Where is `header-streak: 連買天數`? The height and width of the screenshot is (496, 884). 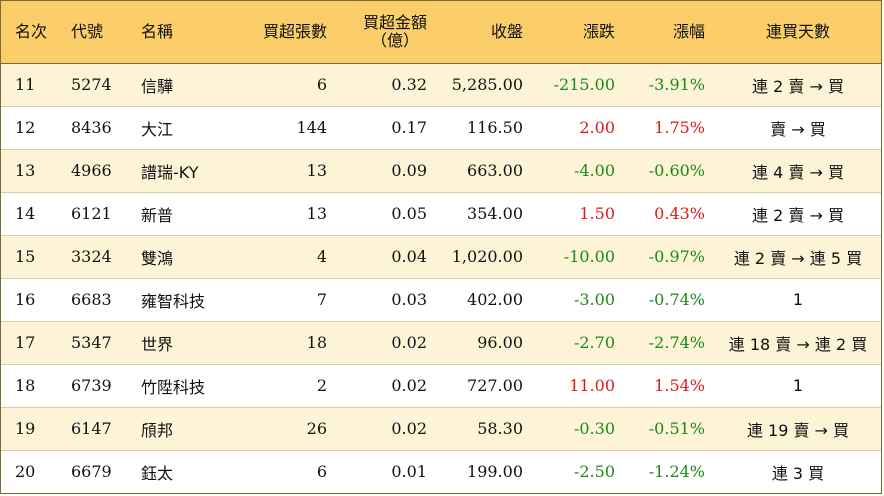
header-streak: 連買天數 is located at coordinates (797, 32).